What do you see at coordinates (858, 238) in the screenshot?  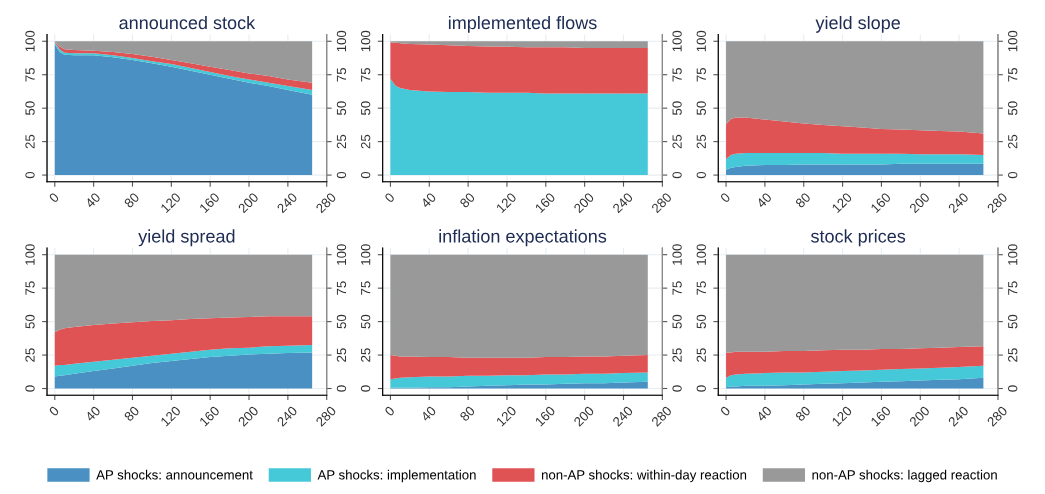 I see `chart-title: stock prices` at bounding box center [858, 238].